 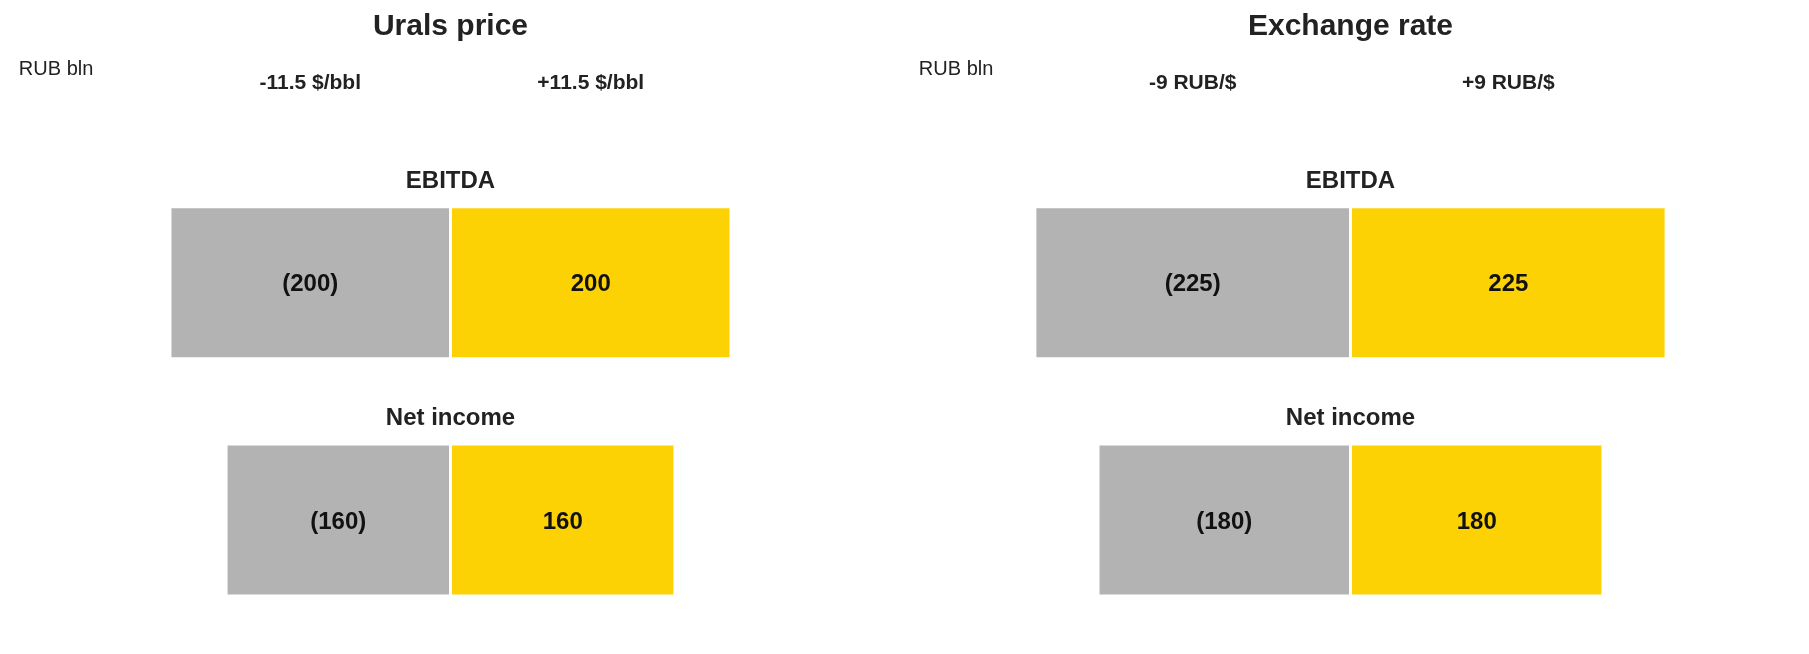 I want to click on annotation: -11.5 $/bbl, so click(x=310, y=81).